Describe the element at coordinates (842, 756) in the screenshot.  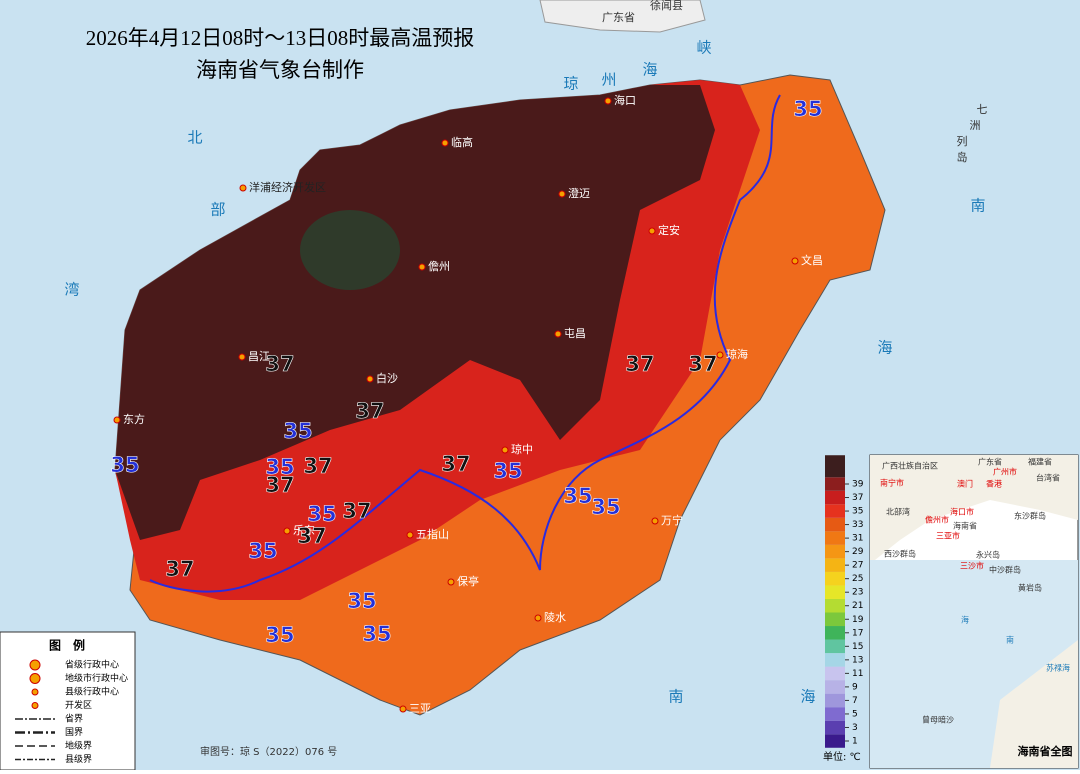
I see `colorbar-unit: 单位: ℃` at that location.